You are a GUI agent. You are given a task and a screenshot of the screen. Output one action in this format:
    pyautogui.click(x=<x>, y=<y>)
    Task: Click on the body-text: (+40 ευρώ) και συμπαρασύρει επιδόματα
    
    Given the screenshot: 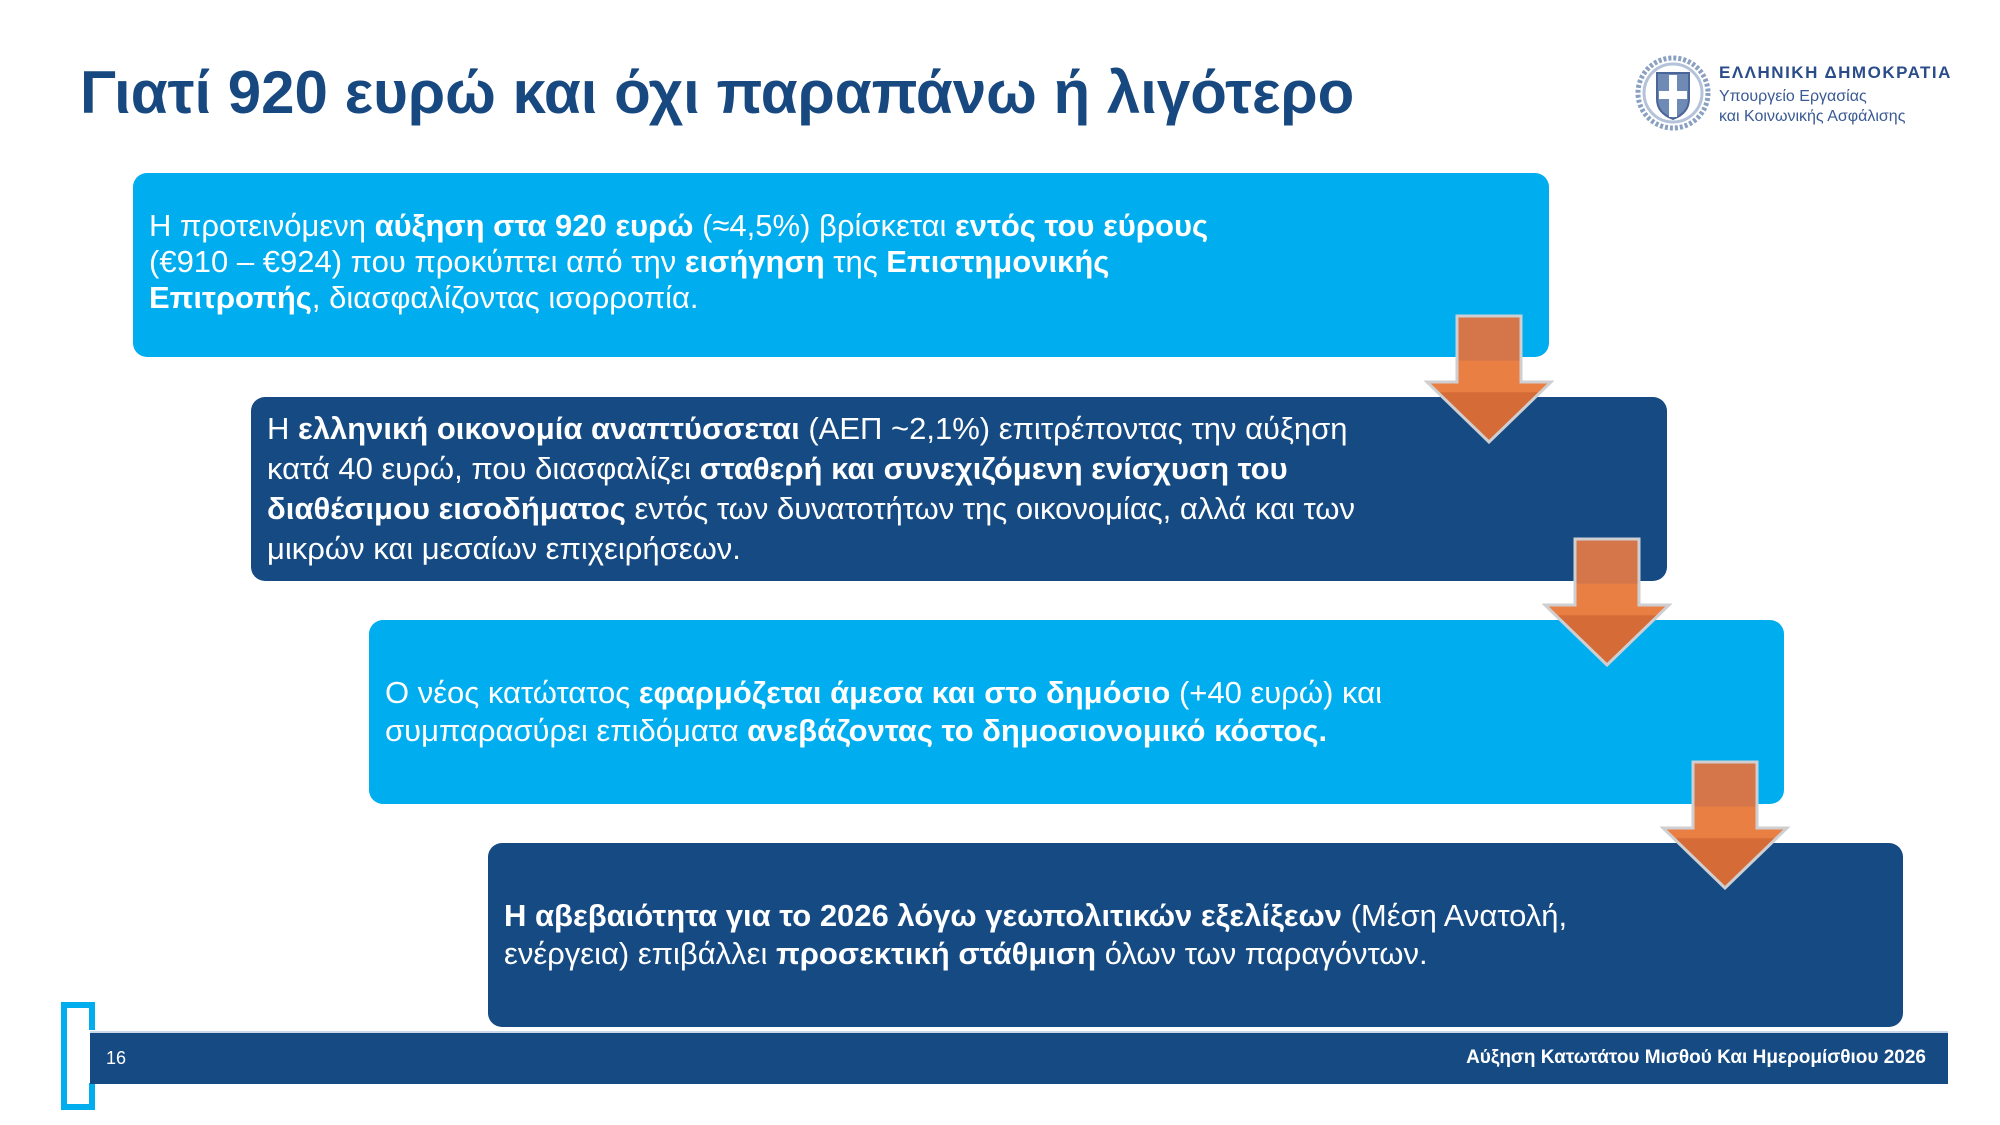 What is the action you would take?
    pyautogui.click(x=883, y=711)
    